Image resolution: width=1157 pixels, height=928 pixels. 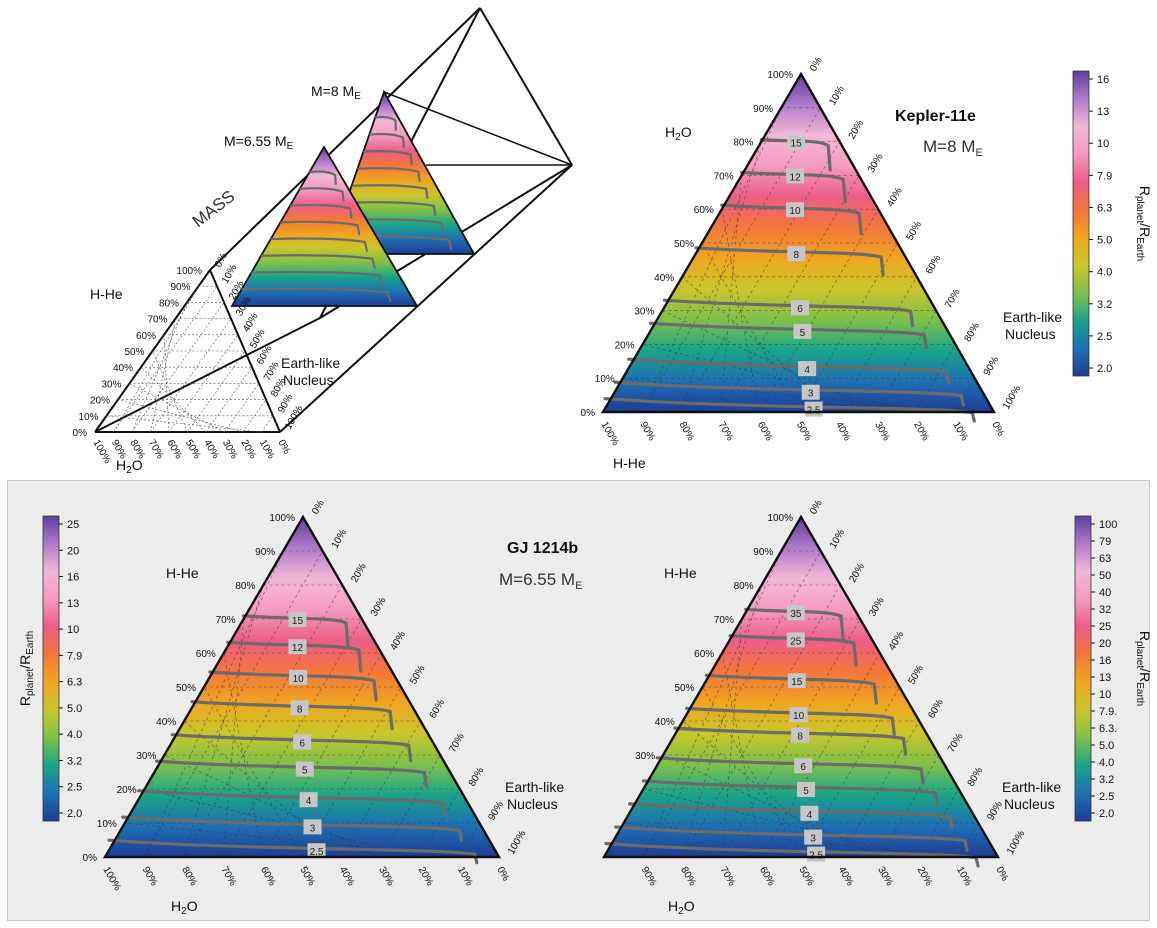 I want to click on vertex-right-label-2: Nucleus, so click(x=532, y=804).